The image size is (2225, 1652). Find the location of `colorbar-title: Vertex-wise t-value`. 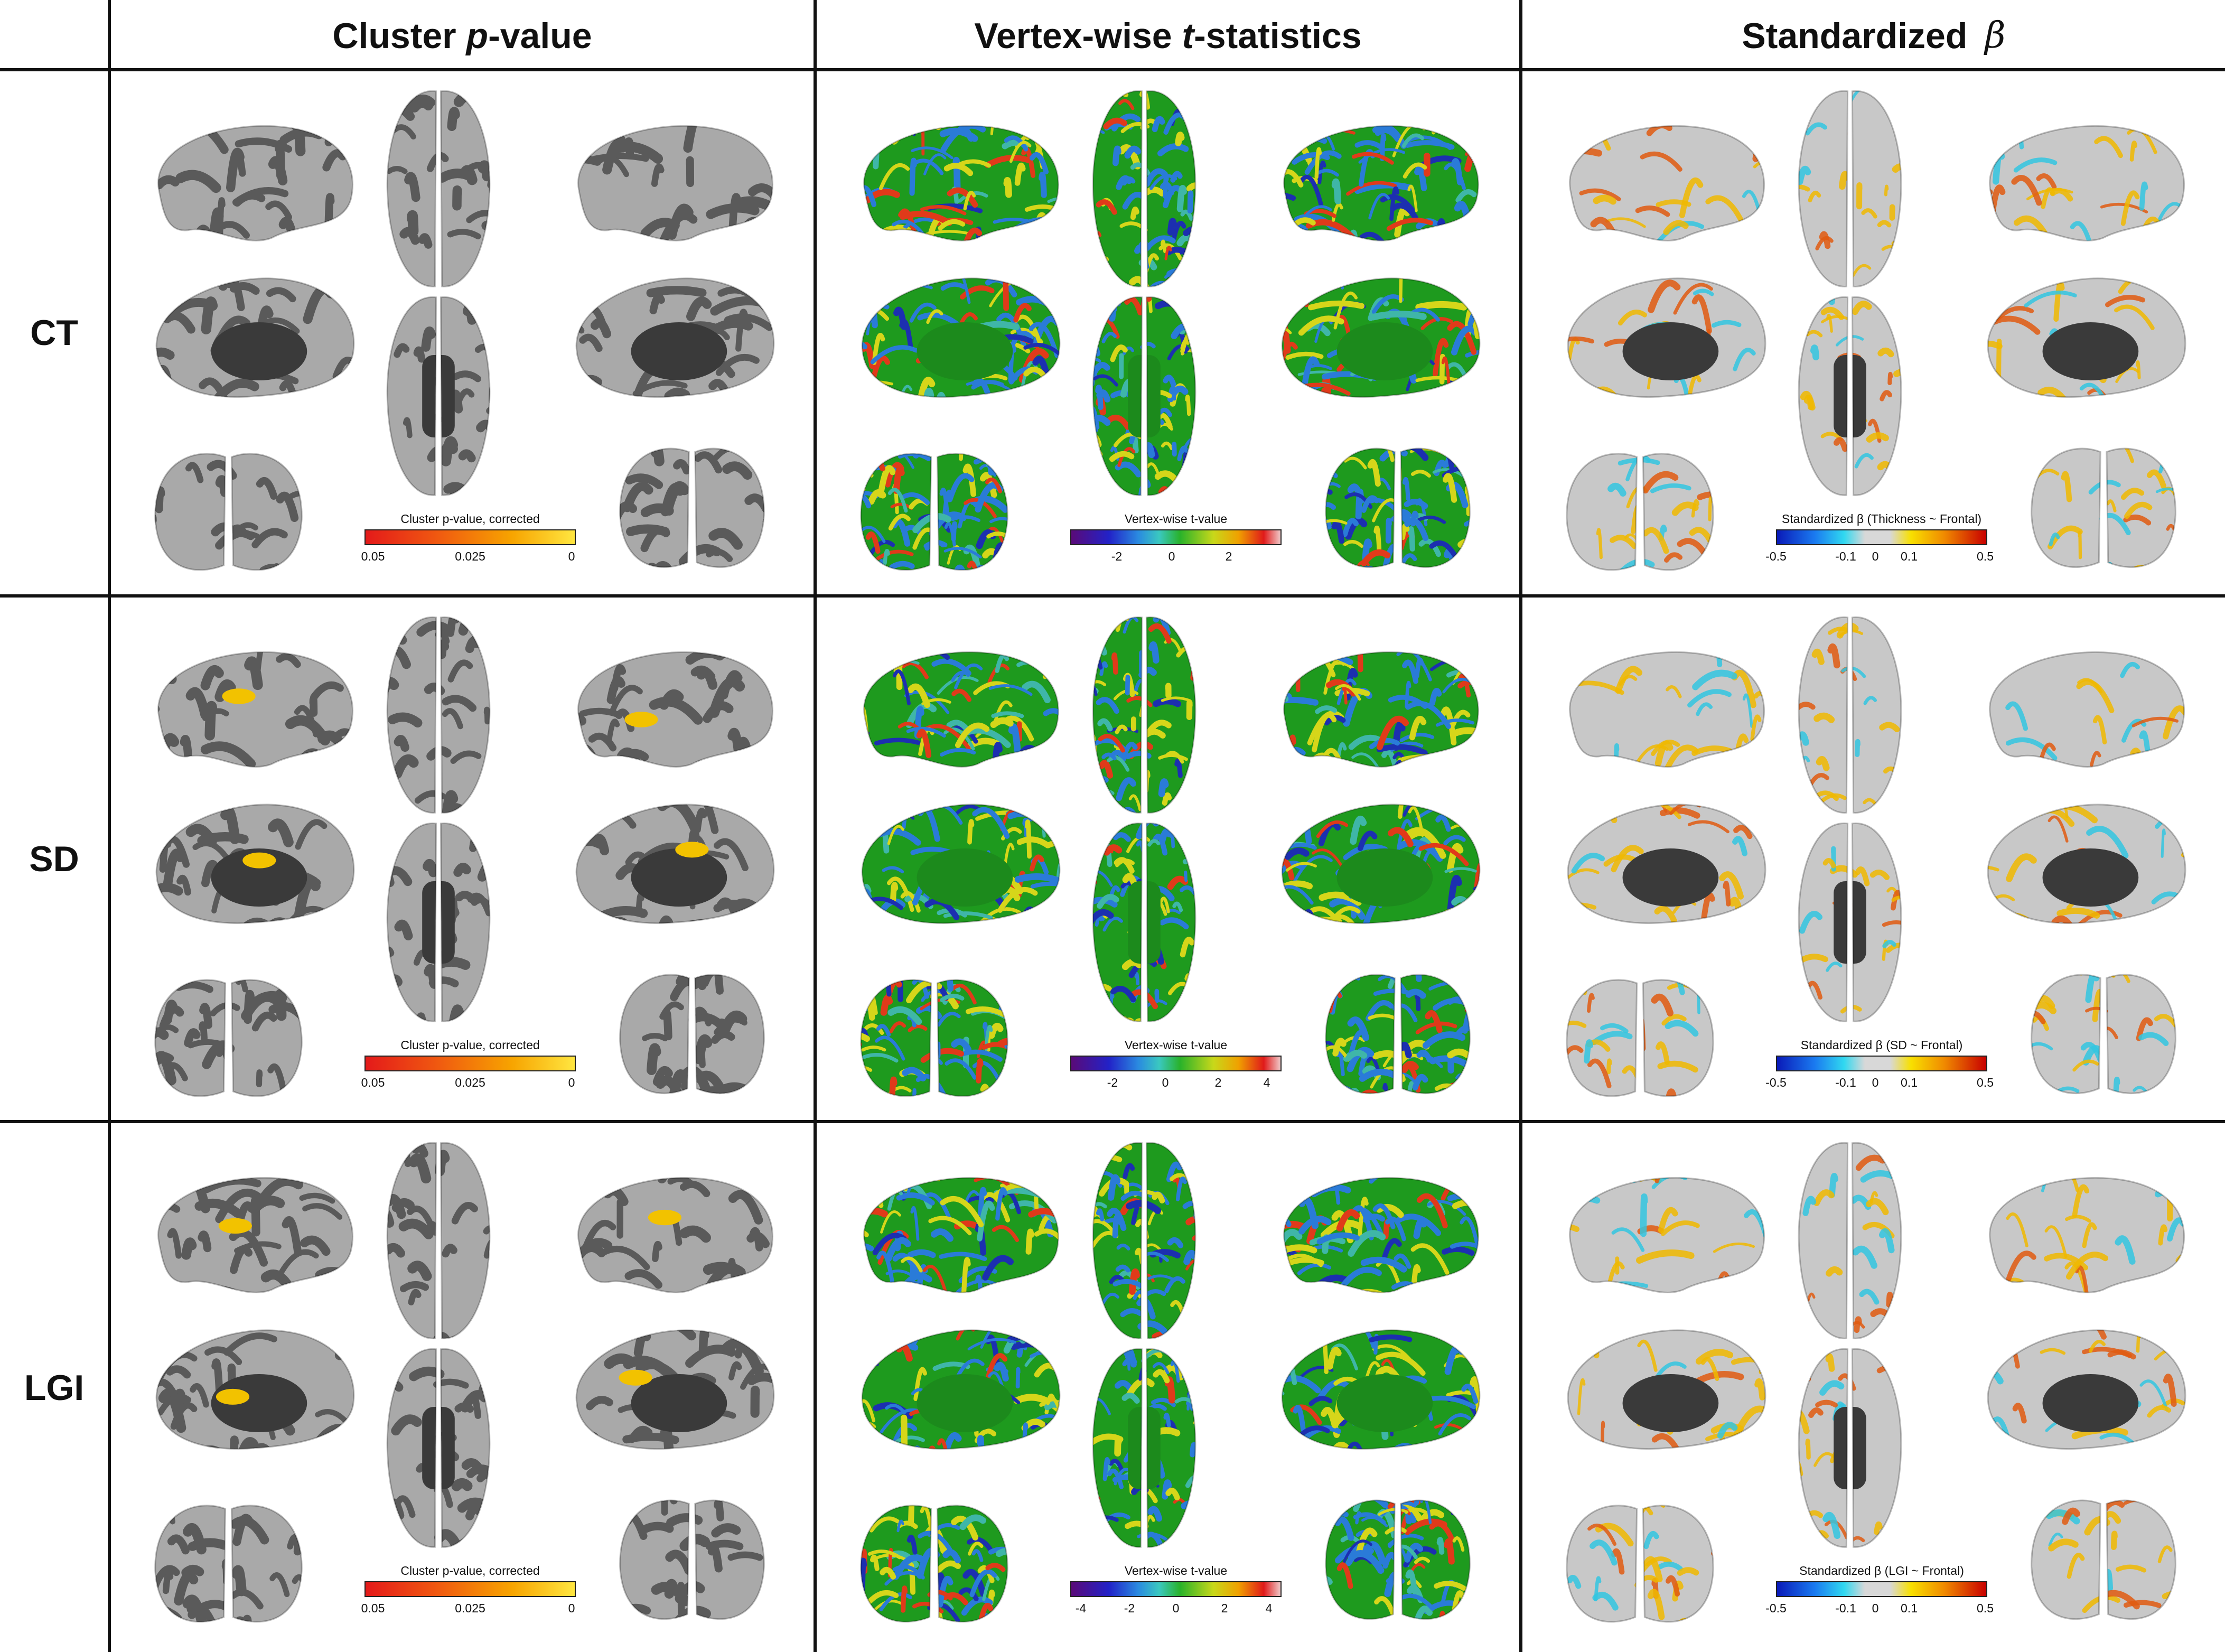

colorbar-title: Vertex-wise t-value is located at coordinates (1176, 1571).